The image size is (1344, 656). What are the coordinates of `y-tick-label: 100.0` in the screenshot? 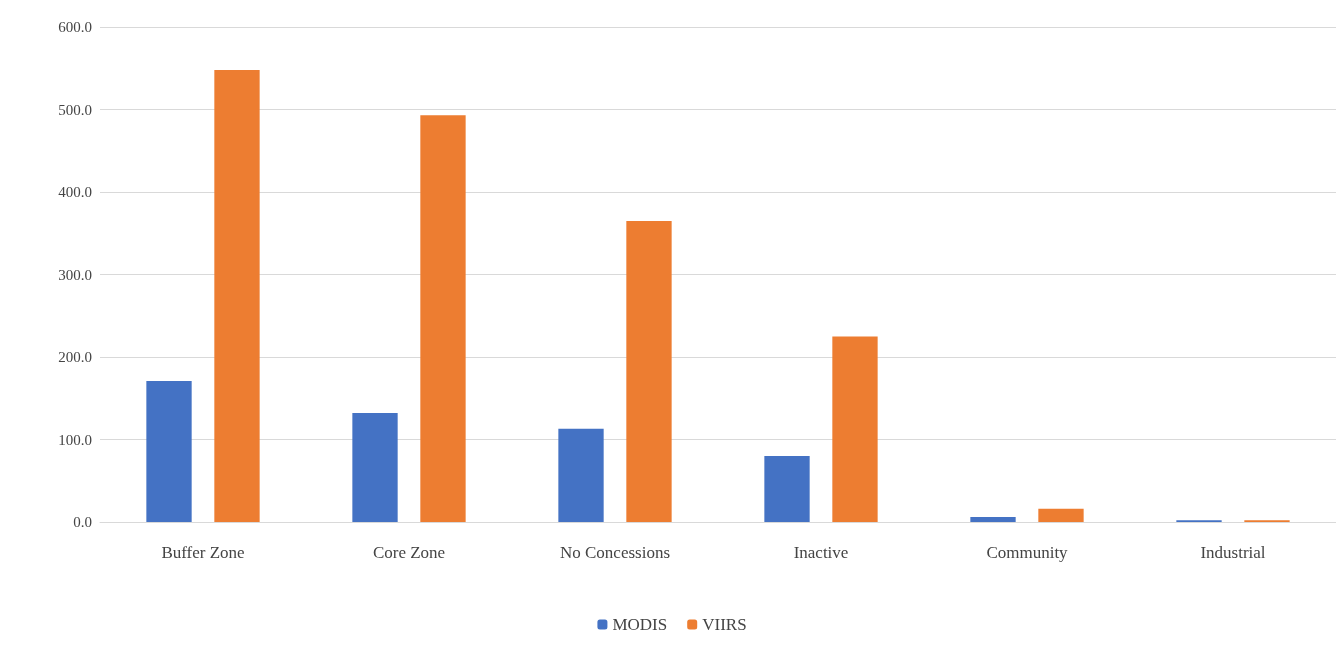 It's located at (75, 439).